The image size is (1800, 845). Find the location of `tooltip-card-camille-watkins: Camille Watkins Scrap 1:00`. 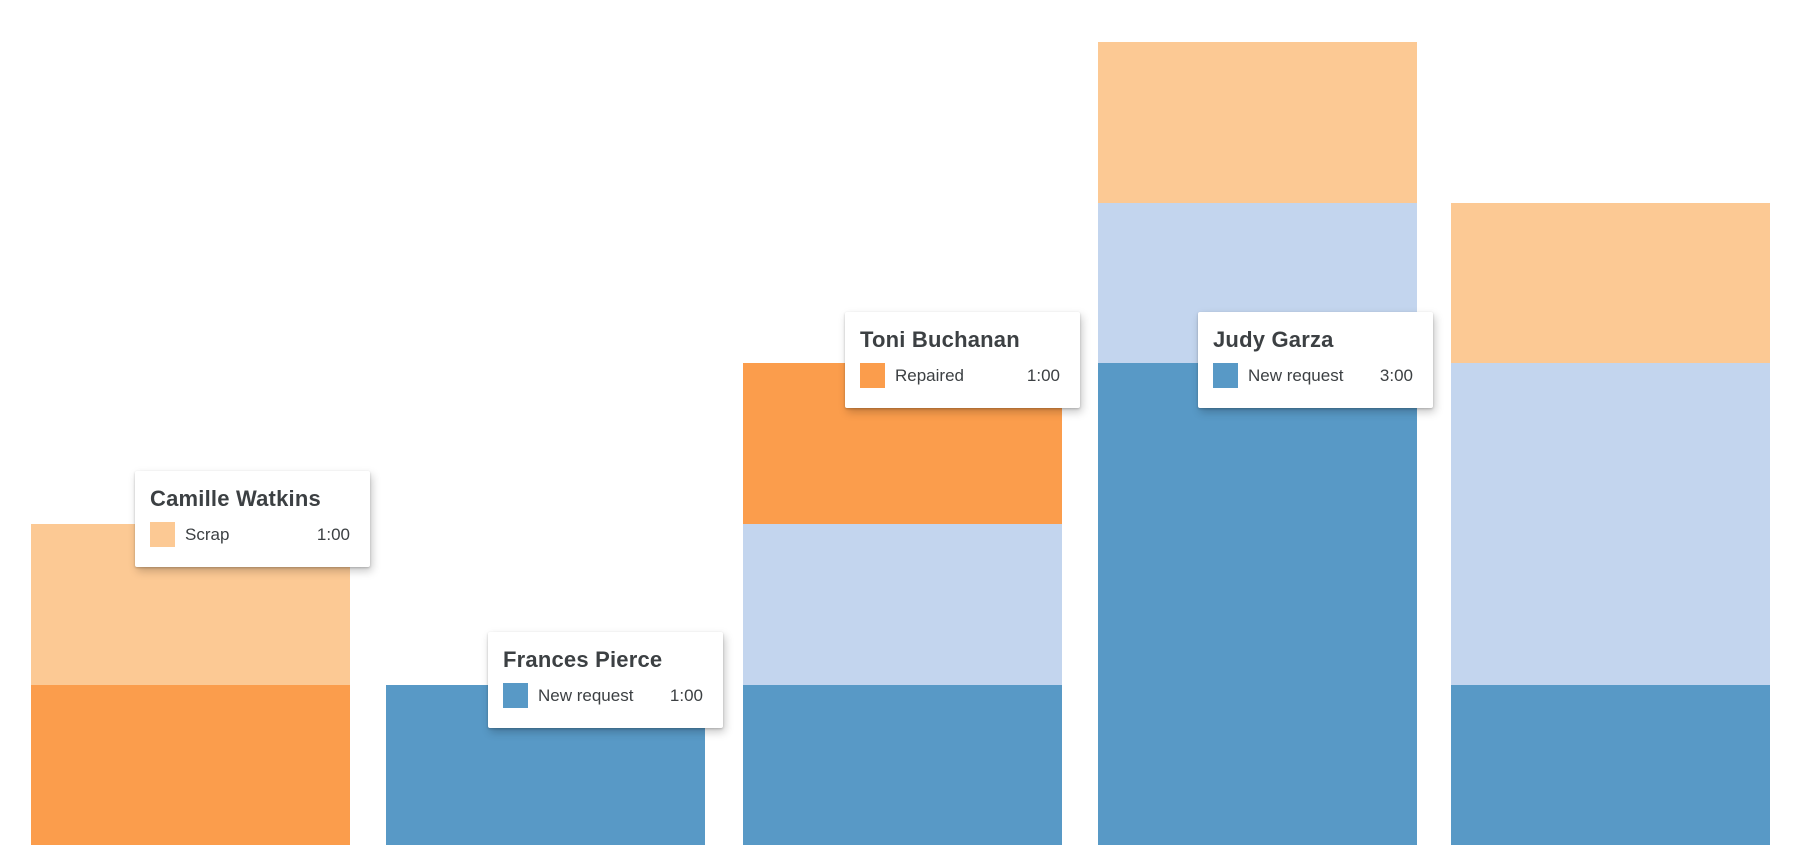

tooltip-card-camille-watkins: Camille Watkins Scrap 1:00 is located at coordinates (252, 519).